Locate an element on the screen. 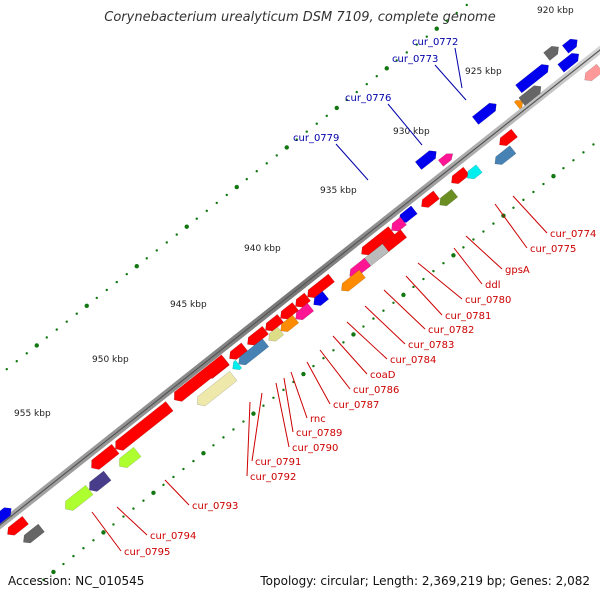  gene-label-cur_0792: cur_0792 is located at coordinates (273, 477).